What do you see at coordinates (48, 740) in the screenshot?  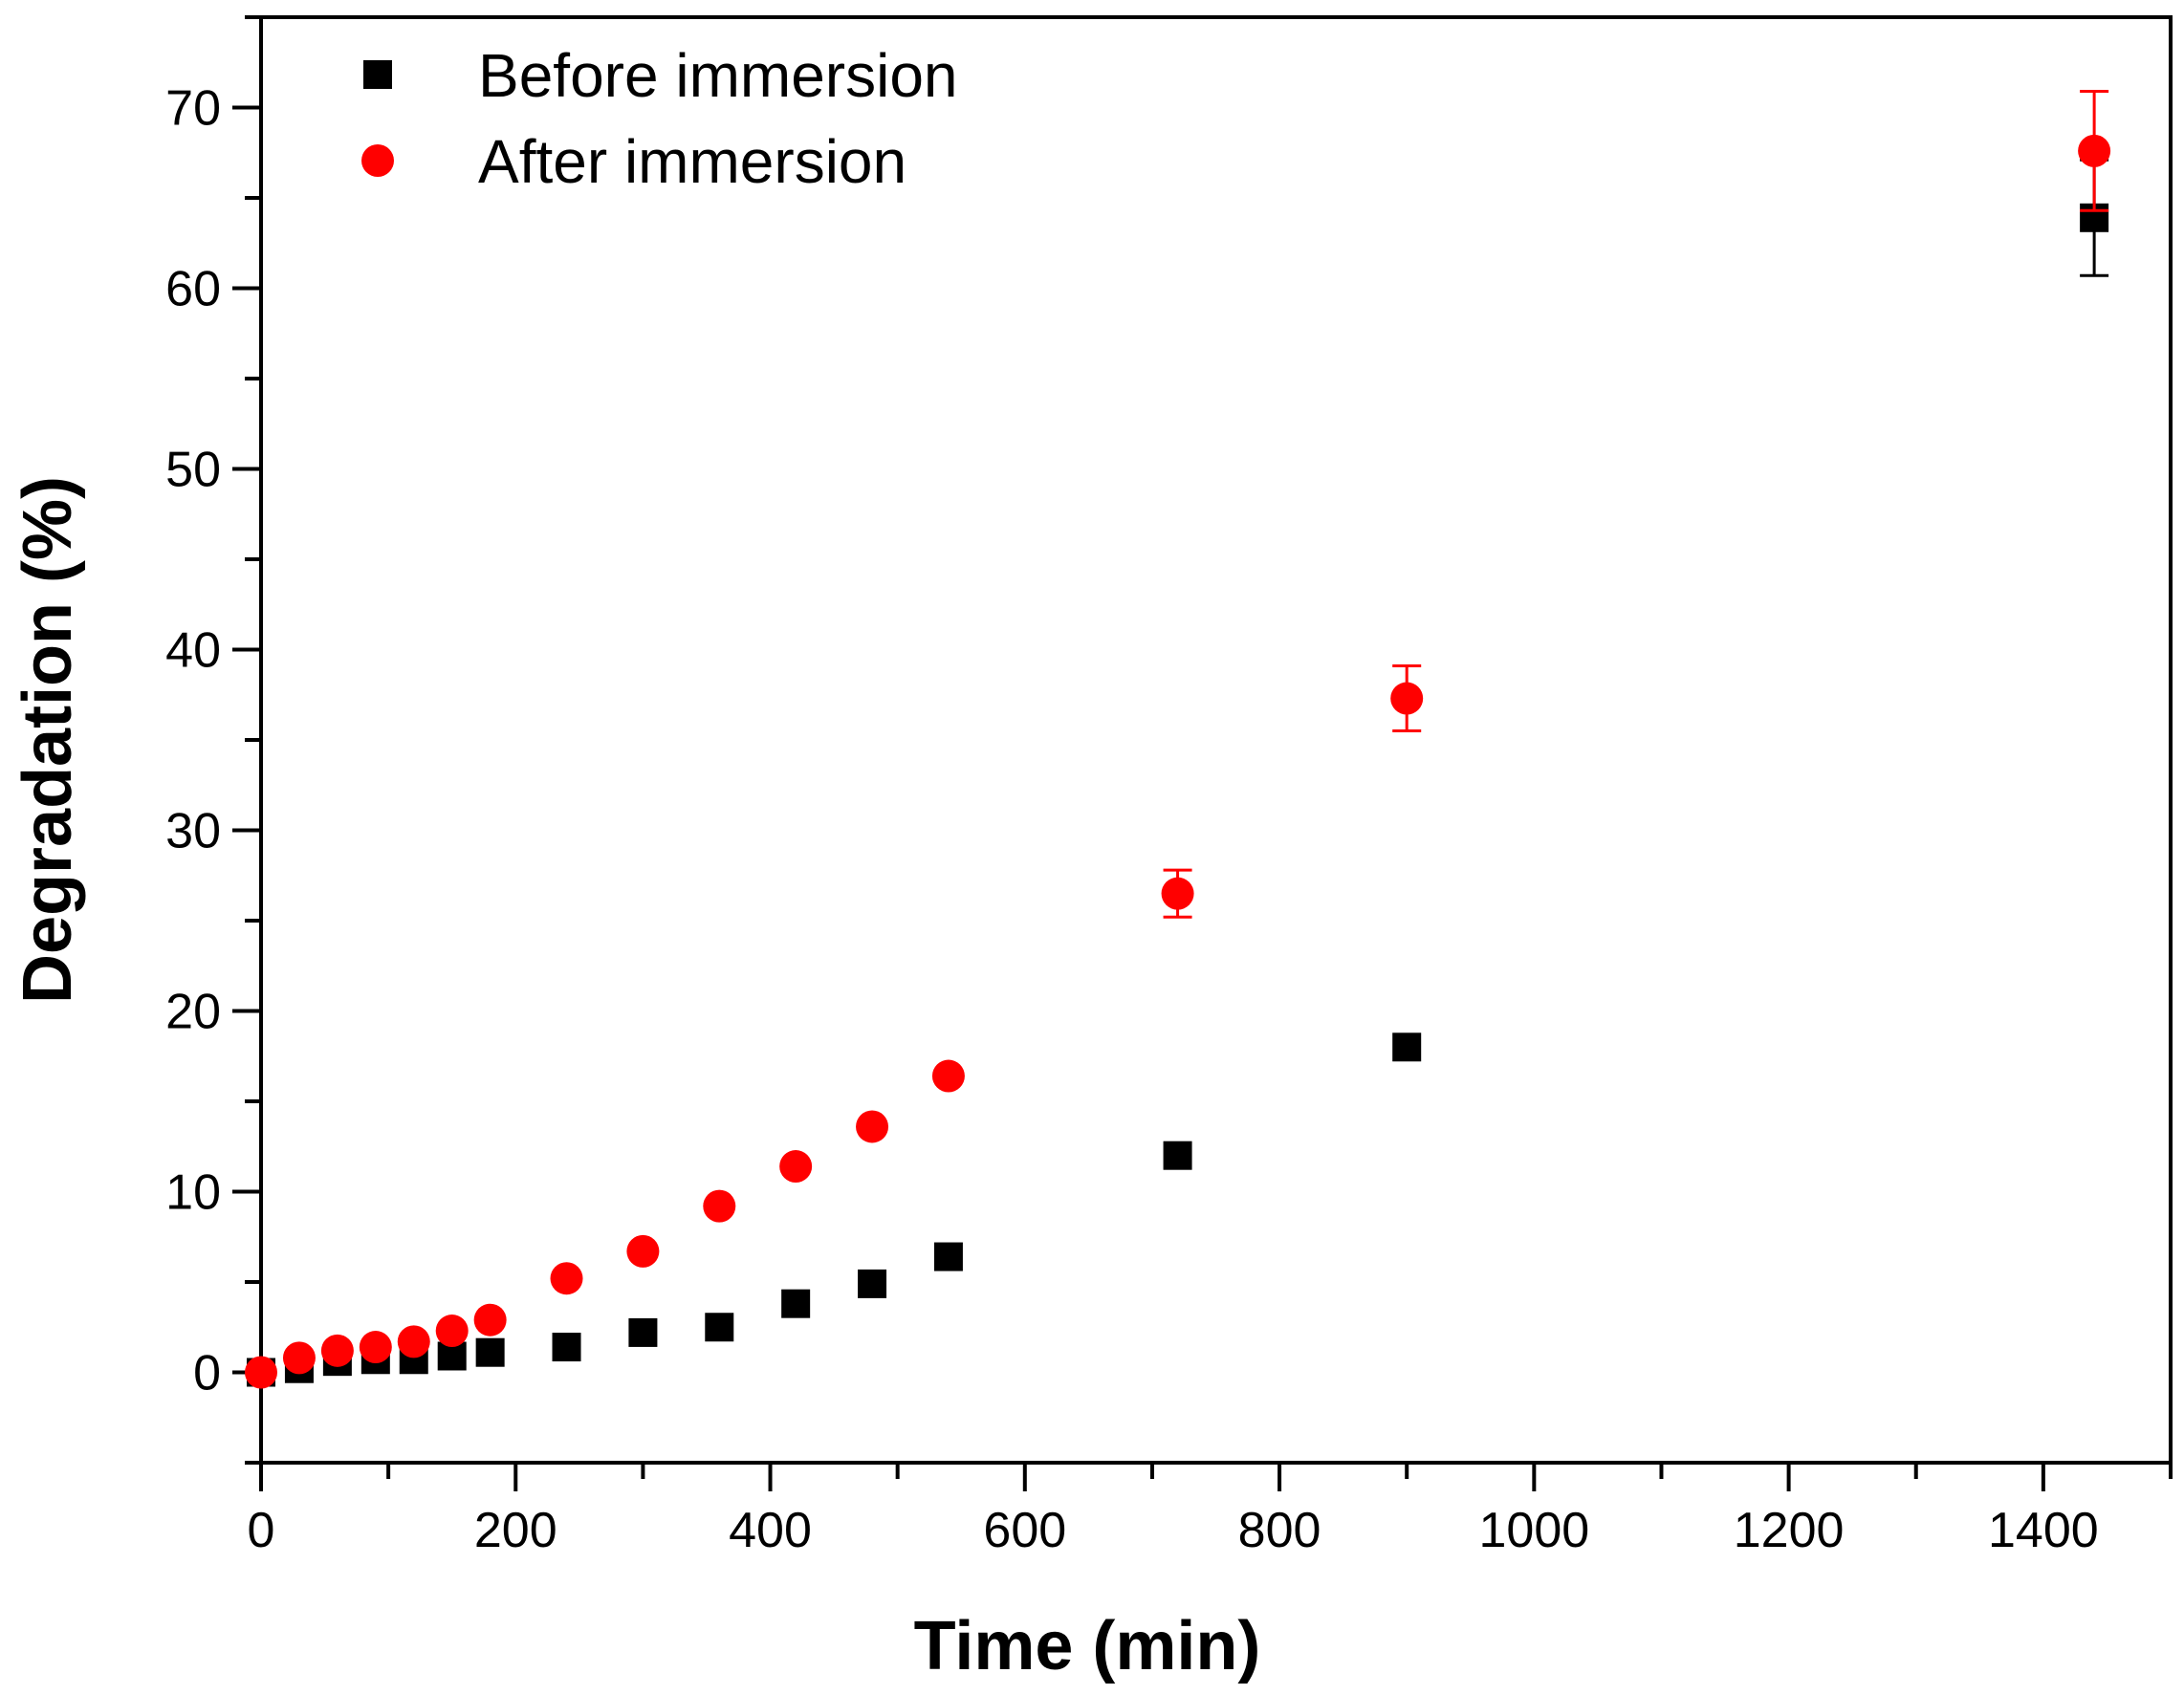 I see `y-axis-title: Degradation (%)` at bounding box center [48, 740].